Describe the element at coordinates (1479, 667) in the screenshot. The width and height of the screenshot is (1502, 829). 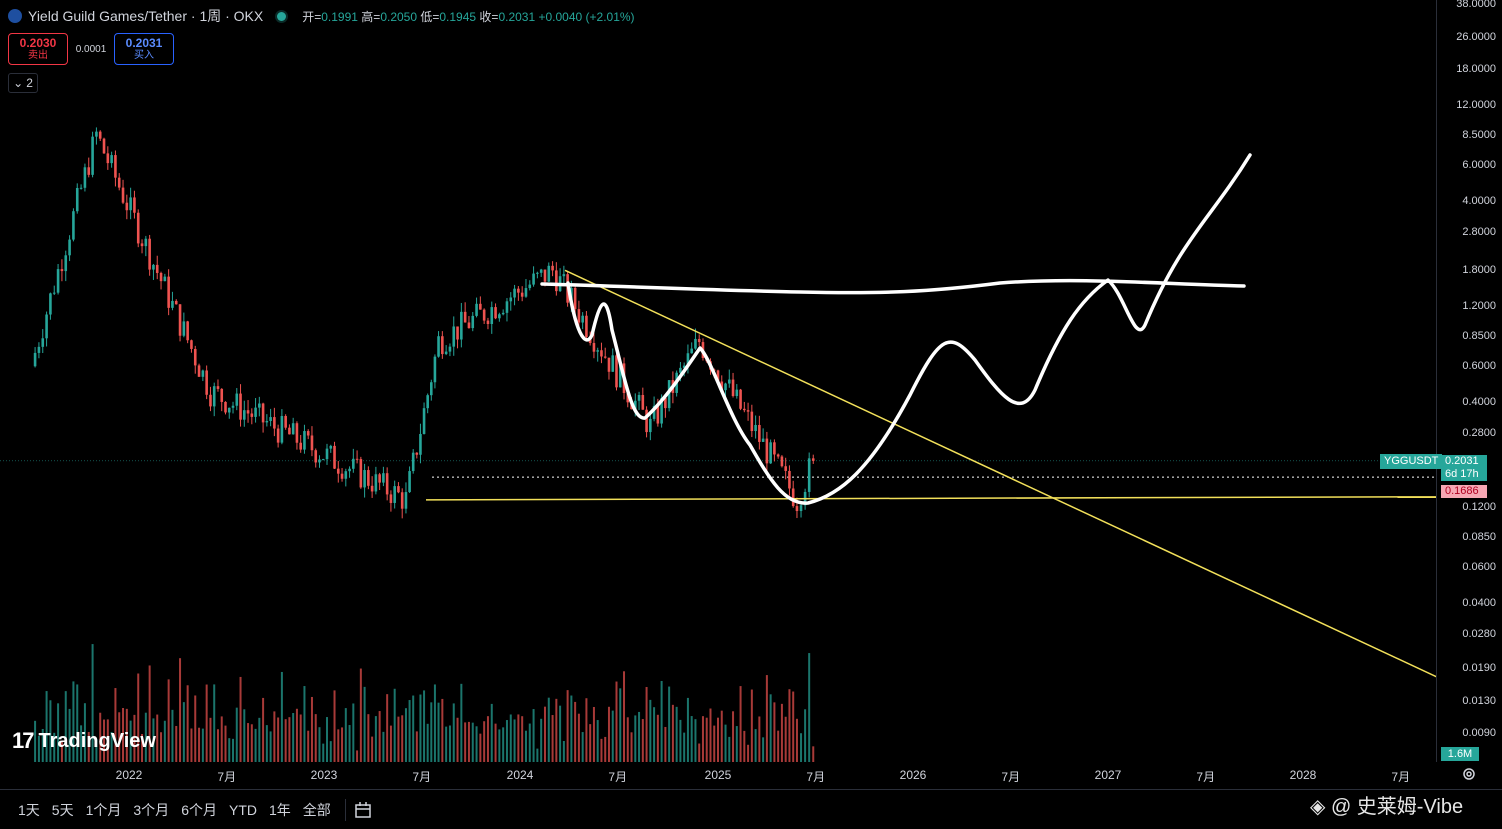
I see `price-tick-label: 0.0190` at that location.